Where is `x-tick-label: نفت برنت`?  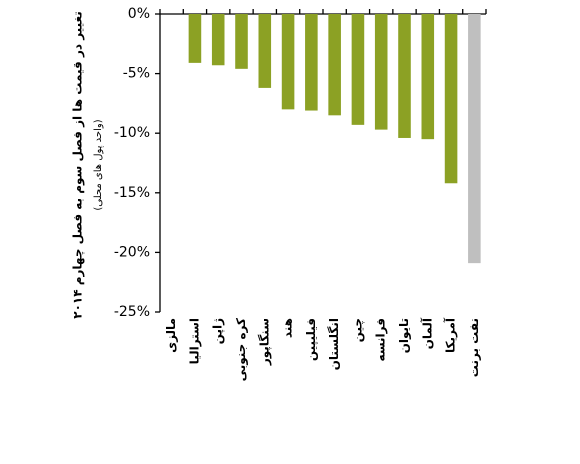
x-tick-label: نفت برنت is located at coordinates (474, 347).